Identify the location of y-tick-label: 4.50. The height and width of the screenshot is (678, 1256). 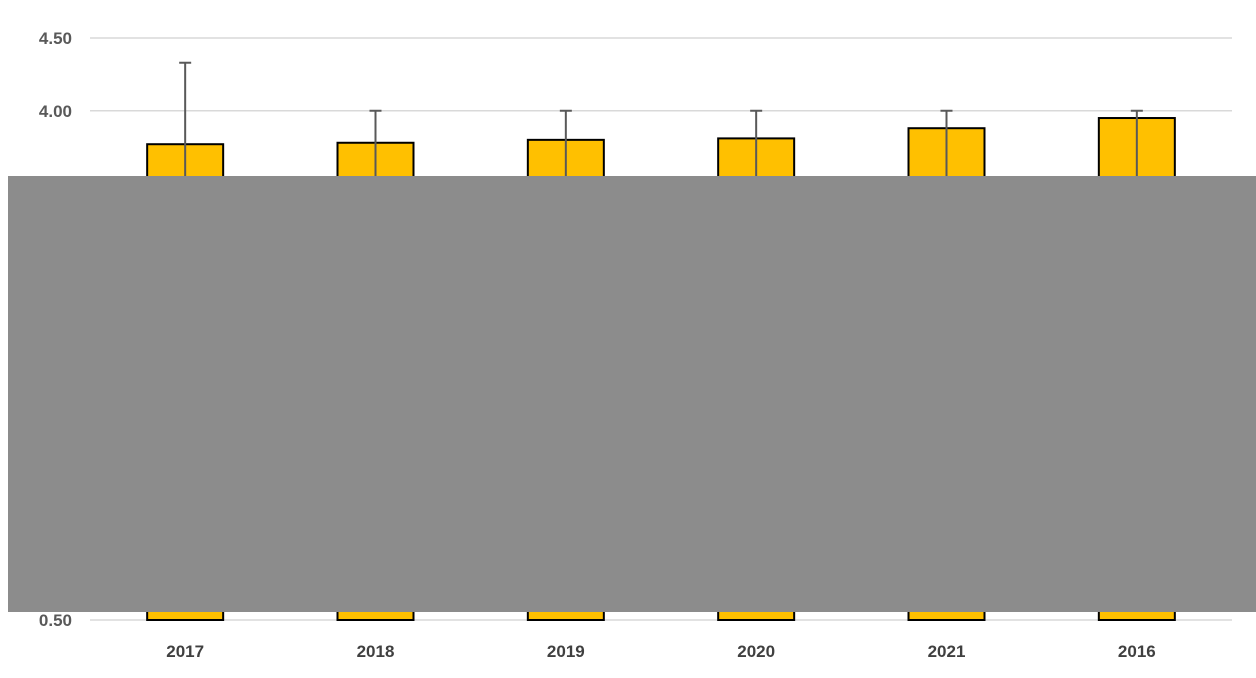
(55, 38).